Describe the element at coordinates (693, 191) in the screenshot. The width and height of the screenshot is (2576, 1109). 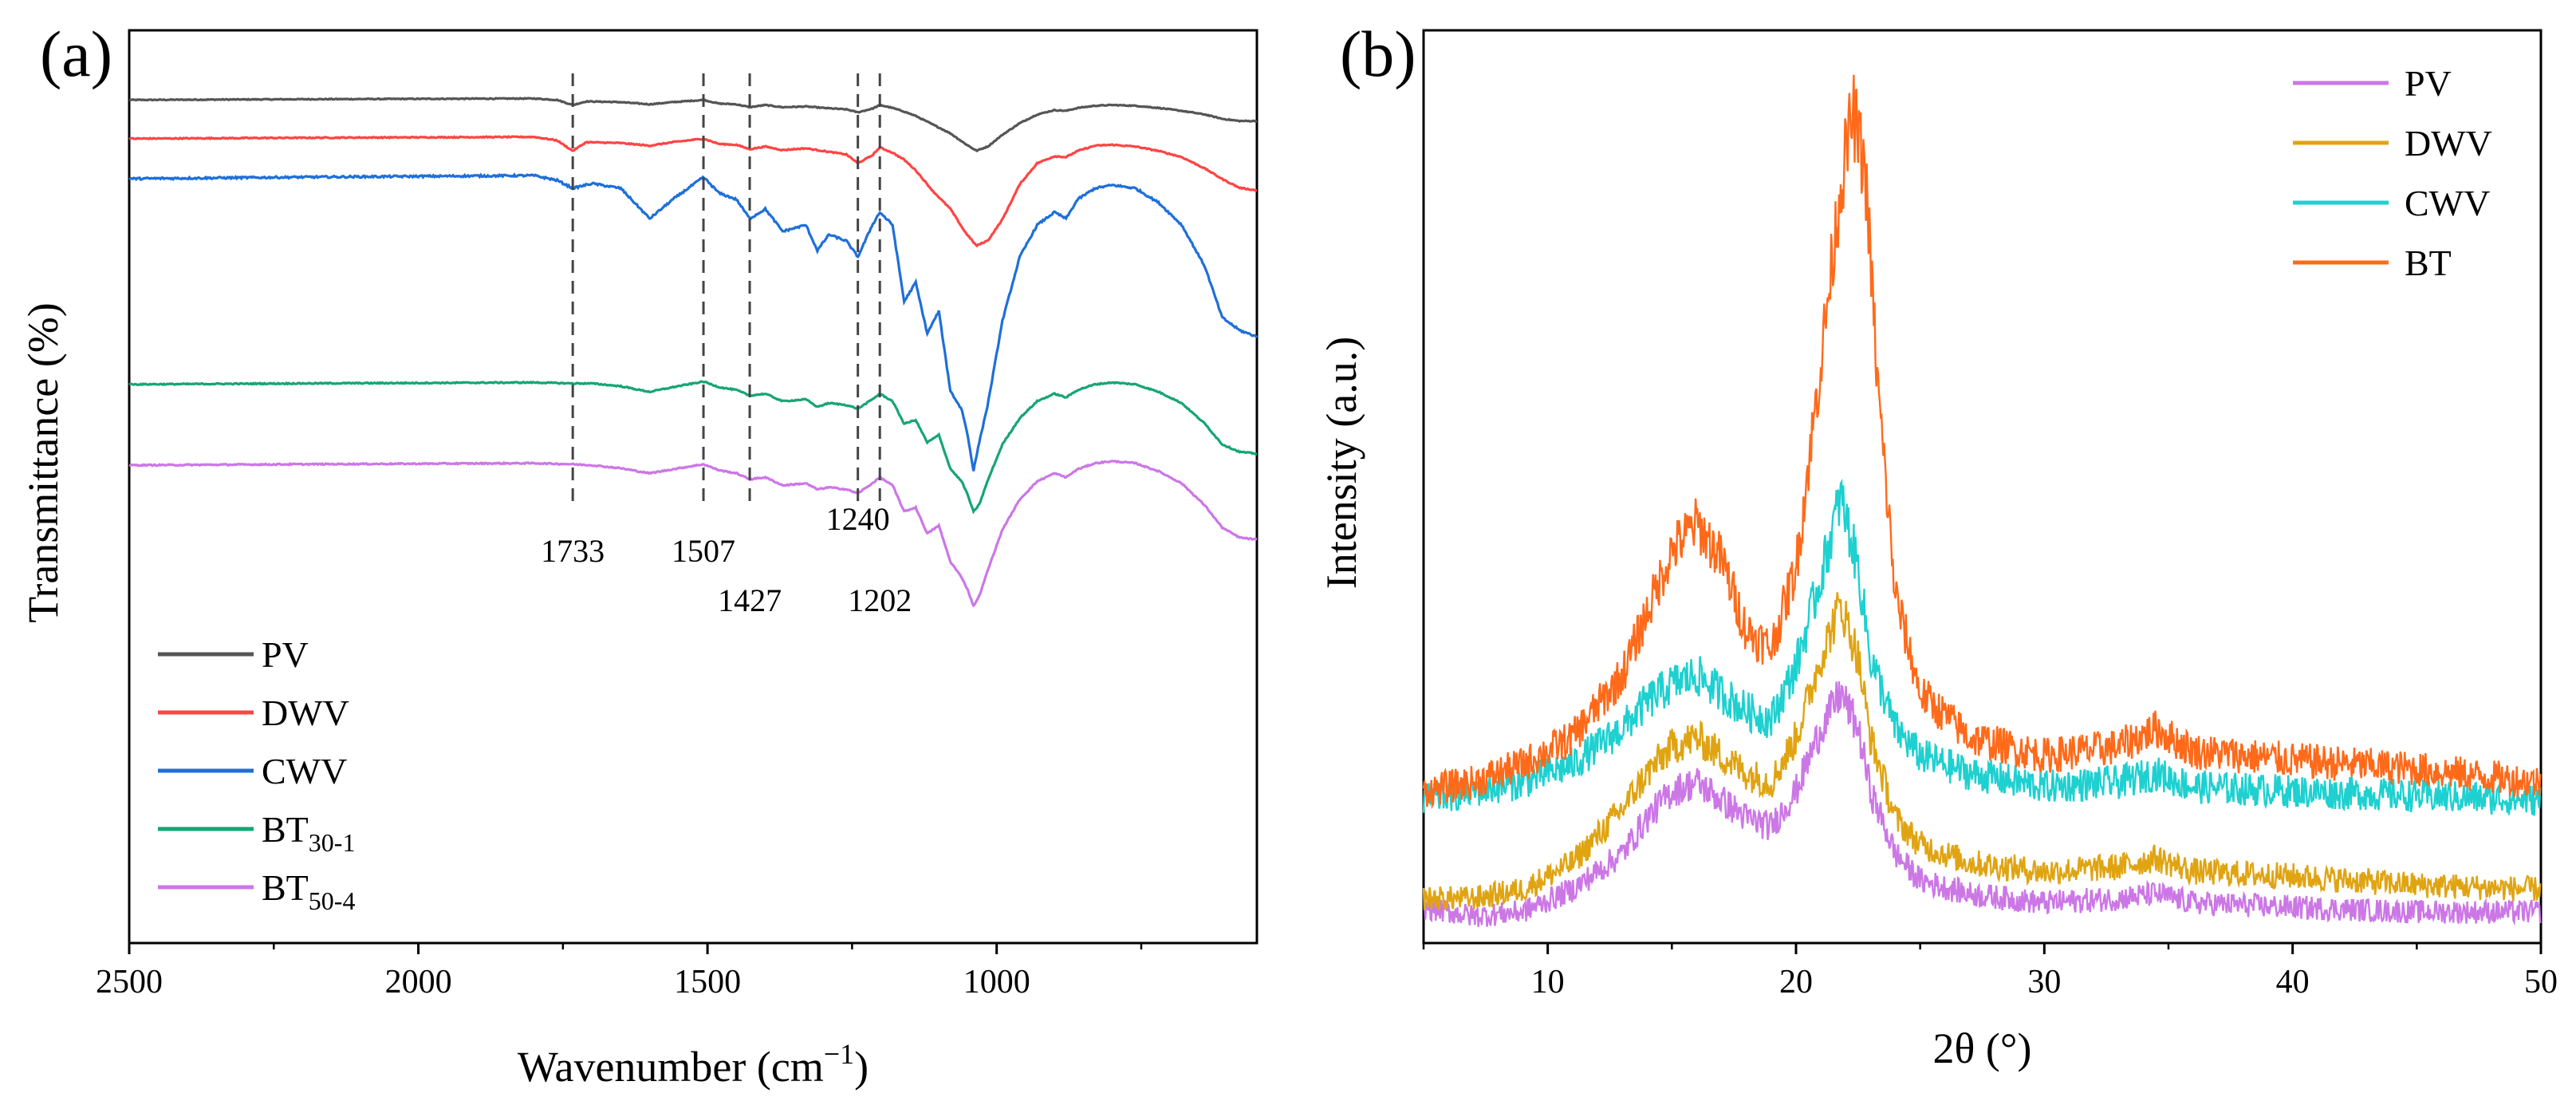
I see `panel-a-series-dwv` at that location.